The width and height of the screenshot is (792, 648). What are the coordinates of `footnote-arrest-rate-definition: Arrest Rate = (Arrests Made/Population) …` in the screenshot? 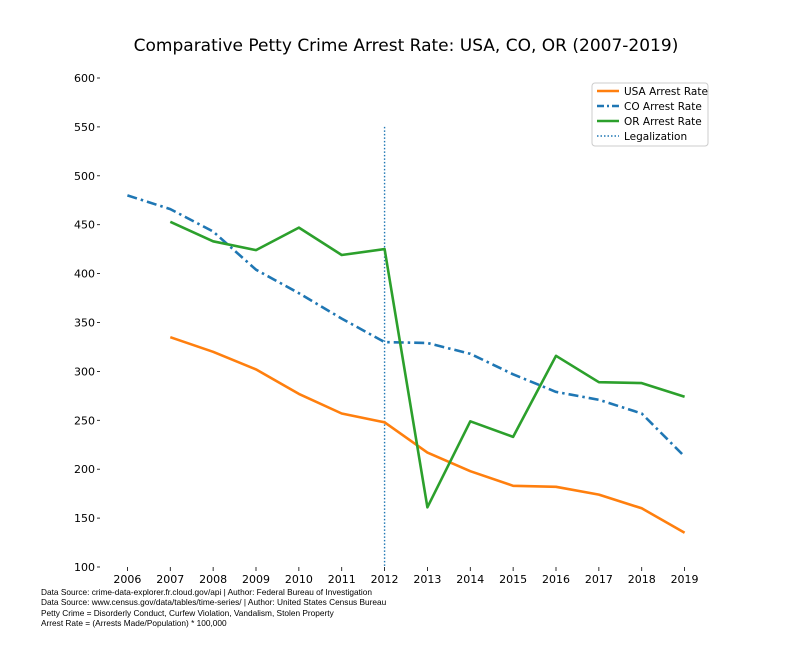 It's located at (134, 623).